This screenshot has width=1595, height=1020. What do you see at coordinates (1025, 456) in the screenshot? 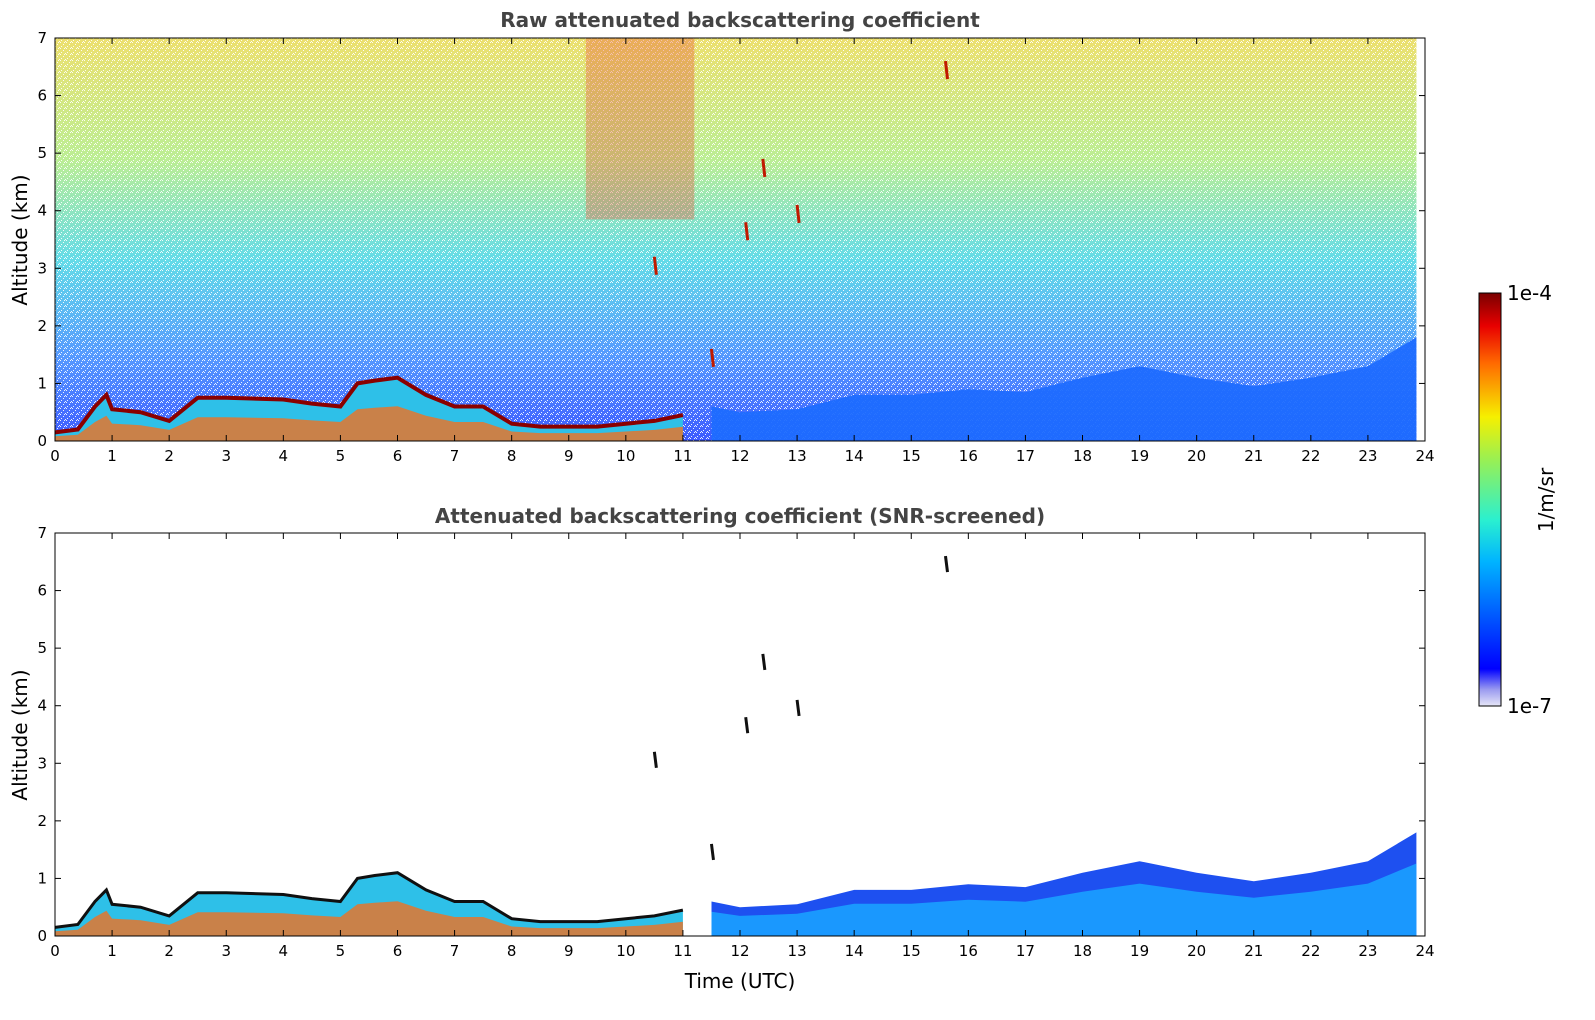
I see `x-tick-label: 17` at bounding box center [1025, 456].